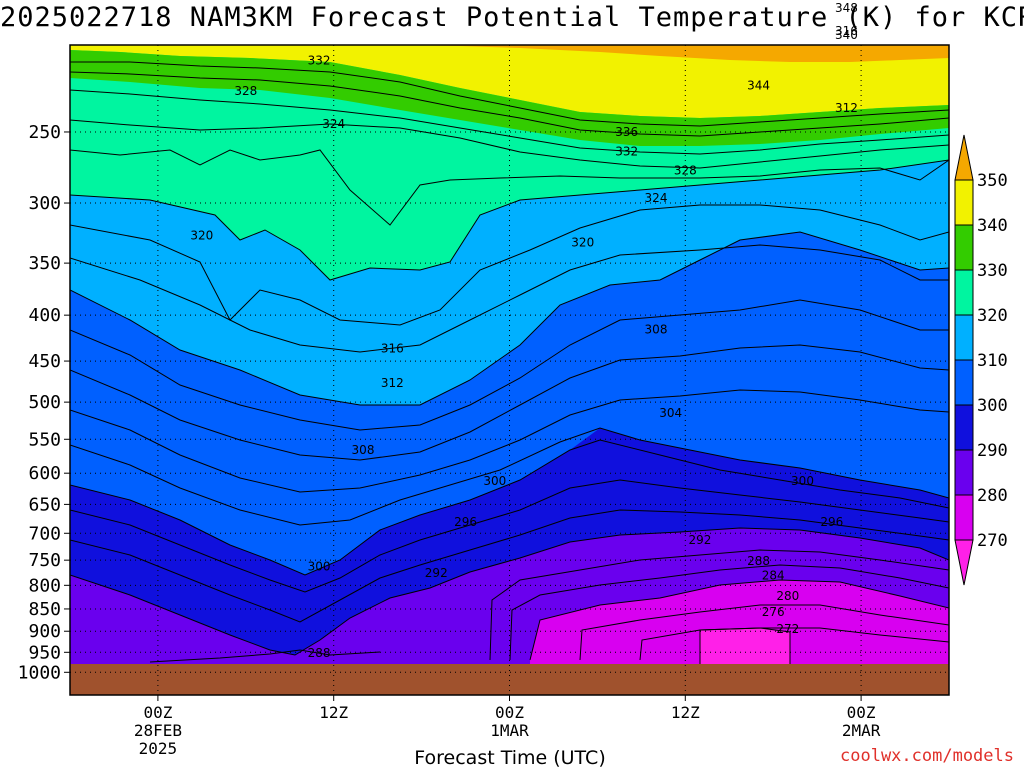  Describe the element at coordinates (773, 575) in the screenshot. I see `contour-label: 284` at that location.